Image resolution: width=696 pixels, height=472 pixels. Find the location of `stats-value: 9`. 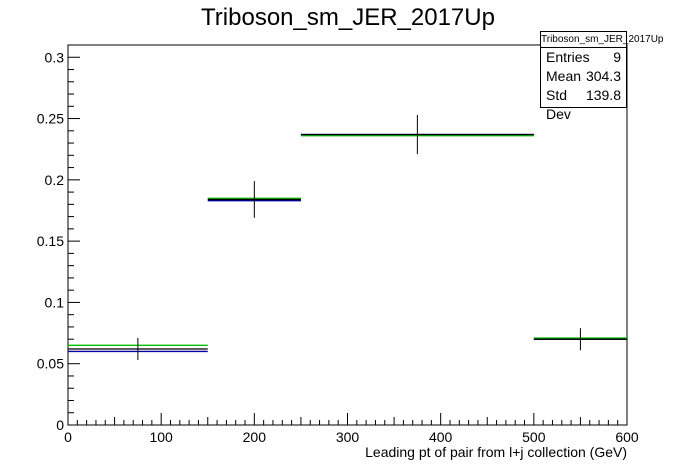

stats-value: 9 is located at coordinates (617, 57).